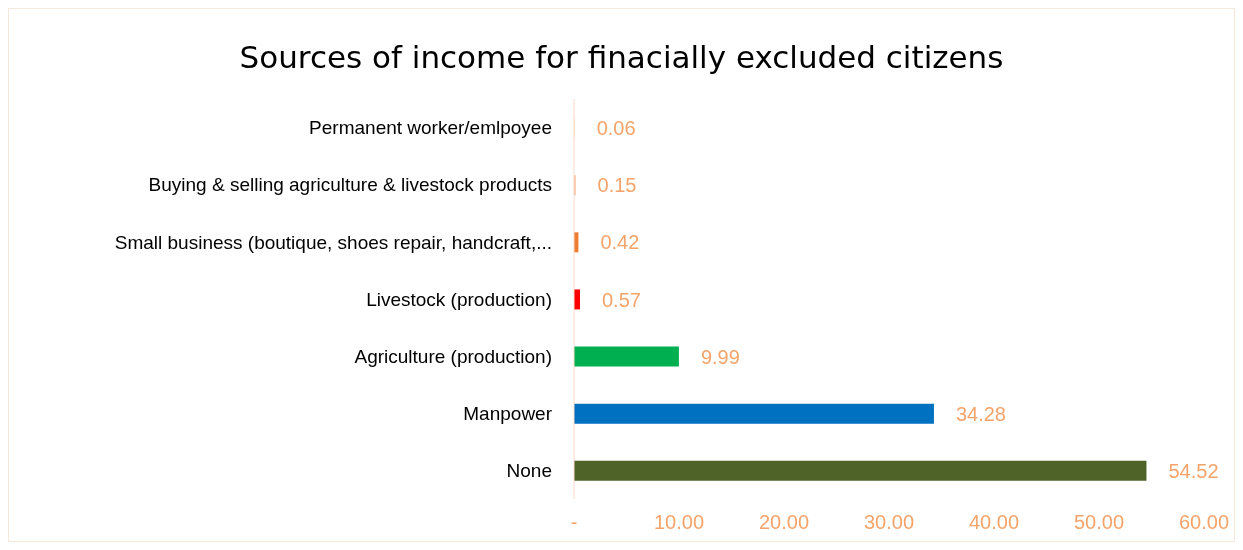 The image size is (1243, 550). What do you see at coordinates (980, 413) in the screenshot?
I see `data-label: 34.28` at bounding box center [980, 413].